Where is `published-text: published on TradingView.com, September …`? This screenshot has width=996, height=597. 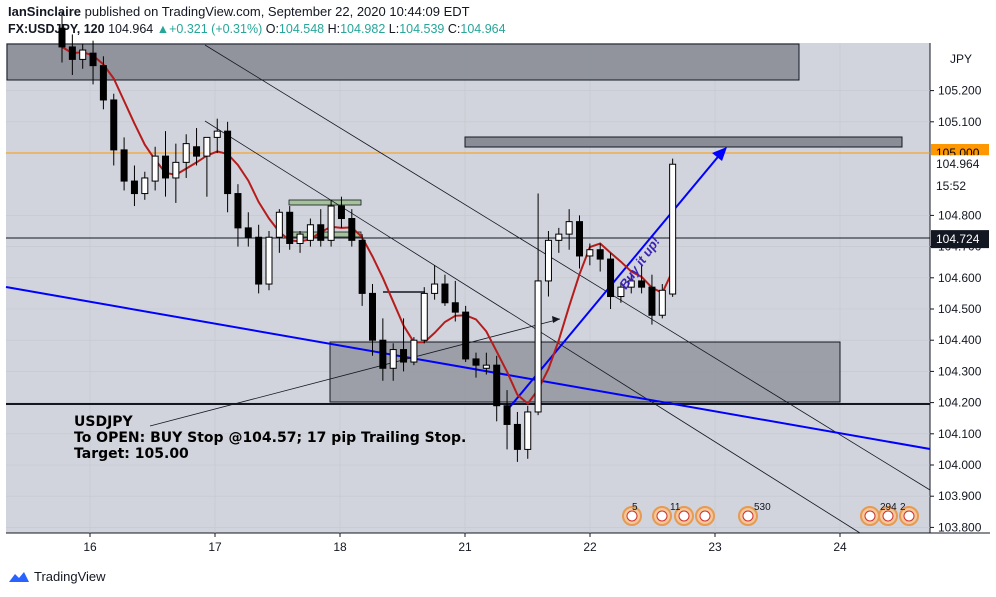 published-text: published on TradingView.com, September … is located at coordinates (277, 11).